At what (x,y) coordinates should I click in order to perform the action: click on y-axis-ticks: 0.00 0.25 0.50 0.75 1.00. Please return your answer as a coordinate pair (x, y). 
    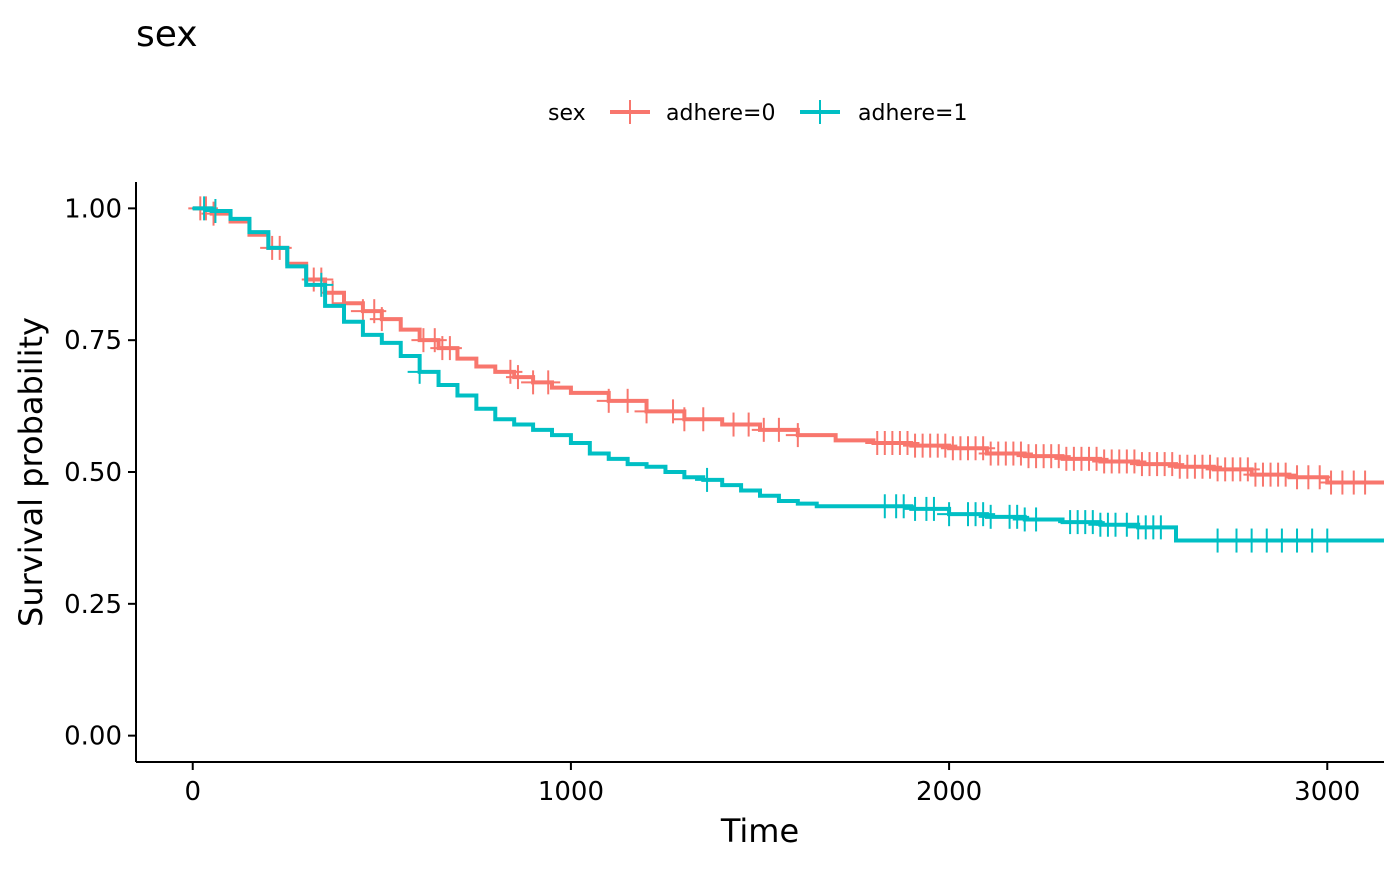
    Looking at the image, I should click on (100, 473).